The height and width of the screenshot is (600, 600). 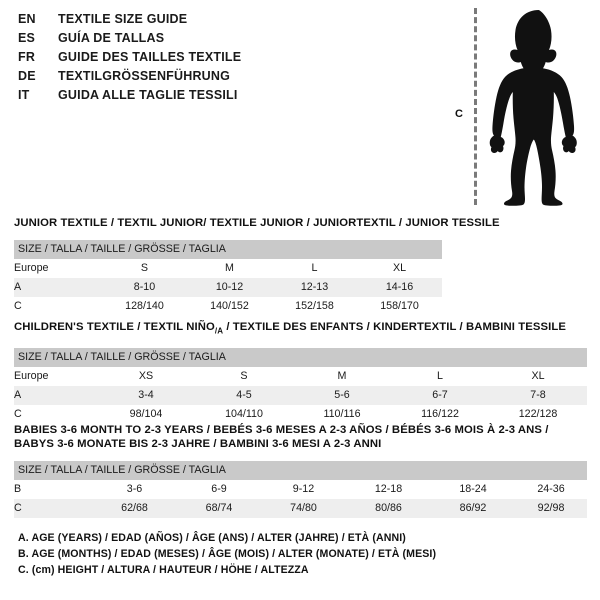 What do you see at coordinates (146, 377) in the screenshot?
I see `row-value: XS` at bounding box center [146, 377].